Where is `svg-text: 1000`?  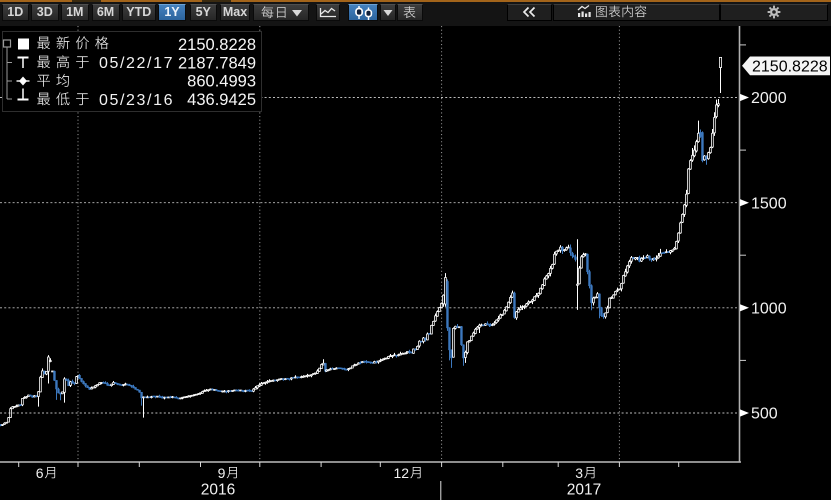
svg-text: 1000 is located at coordinates (769, 308).